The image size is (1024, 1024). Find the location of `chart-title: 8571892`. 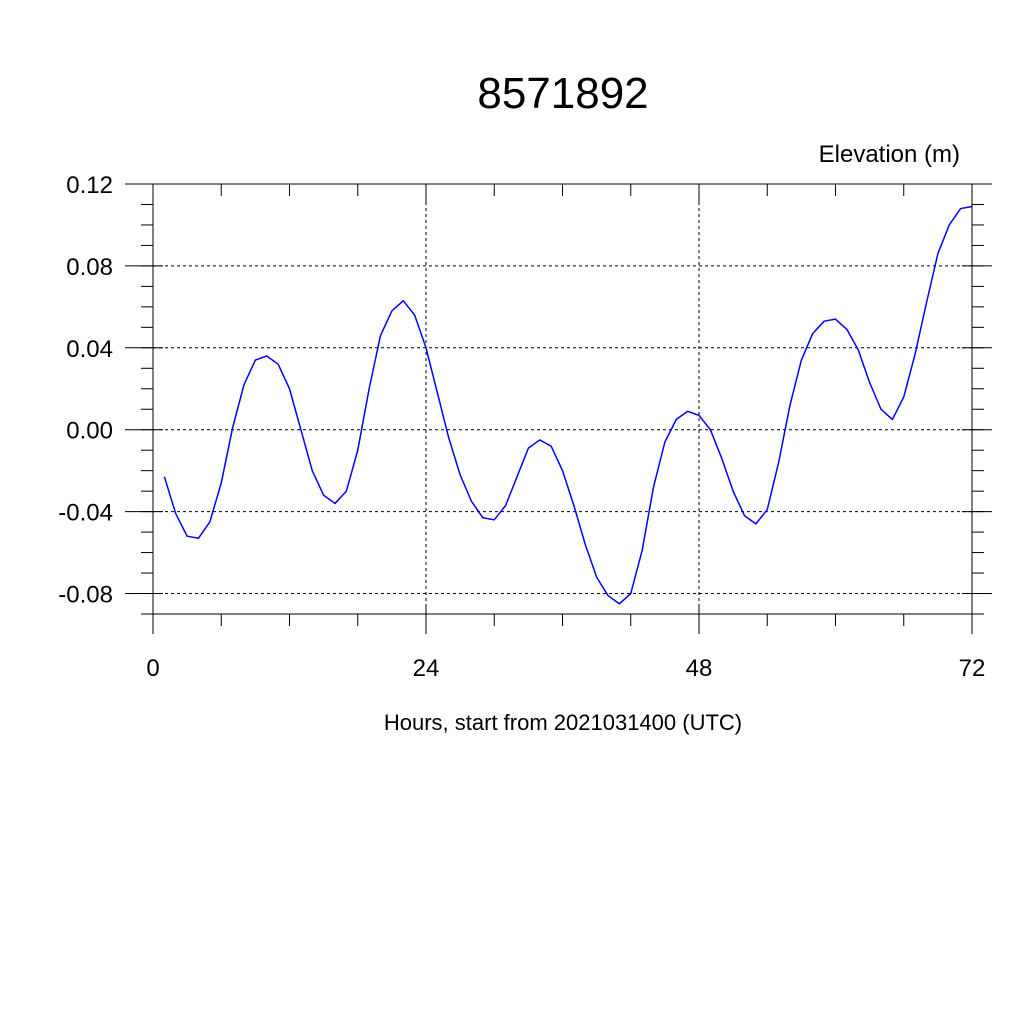

chart-title: 8571892 is located at coordinates (562, 93).